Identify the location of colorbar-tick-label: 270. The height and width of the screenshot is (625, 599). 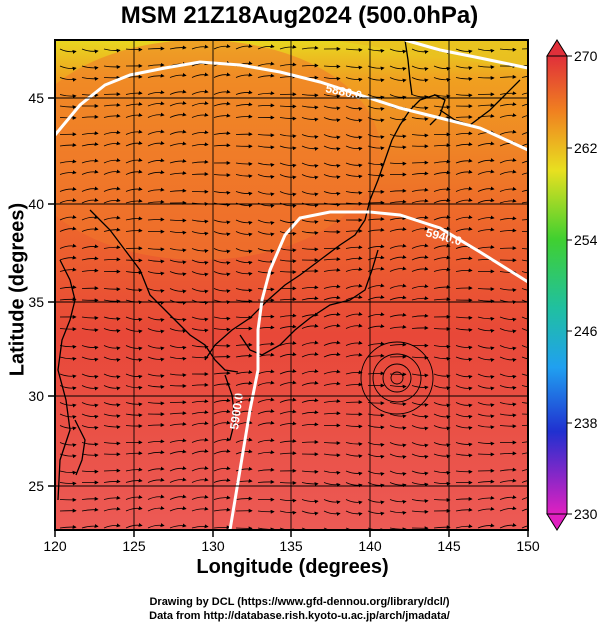
(586, 56).